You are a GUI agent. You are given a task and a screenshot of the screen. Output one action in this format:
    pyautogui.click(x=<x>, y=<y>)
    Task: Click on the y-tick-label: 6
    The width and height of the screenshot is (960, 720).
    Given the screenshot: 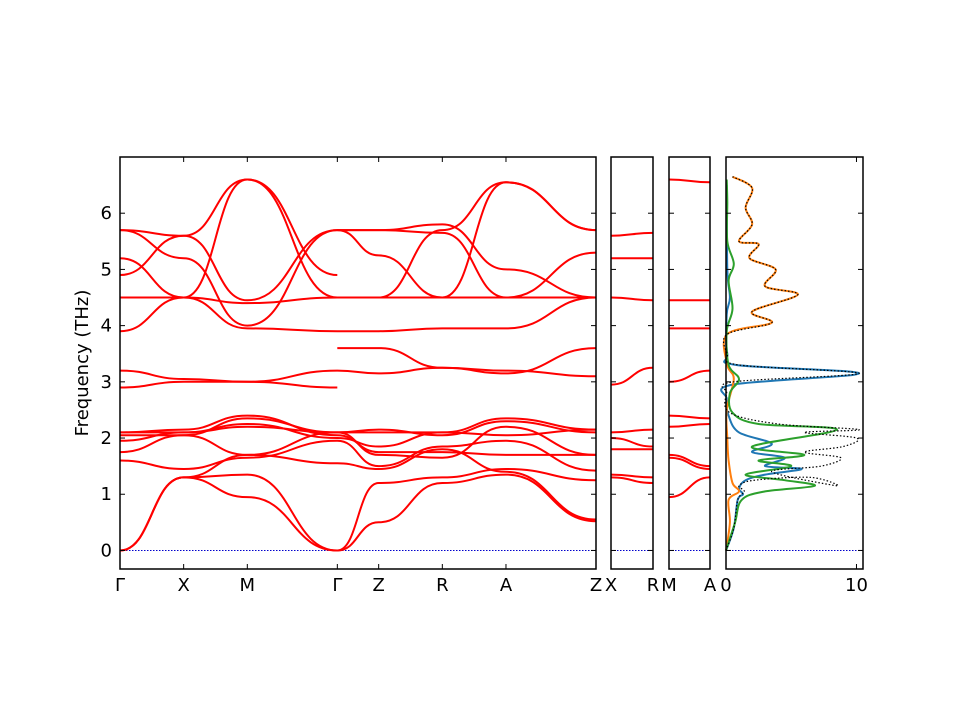 What is the action you would take?
    pyautogui.click(x=106, y=213)
    